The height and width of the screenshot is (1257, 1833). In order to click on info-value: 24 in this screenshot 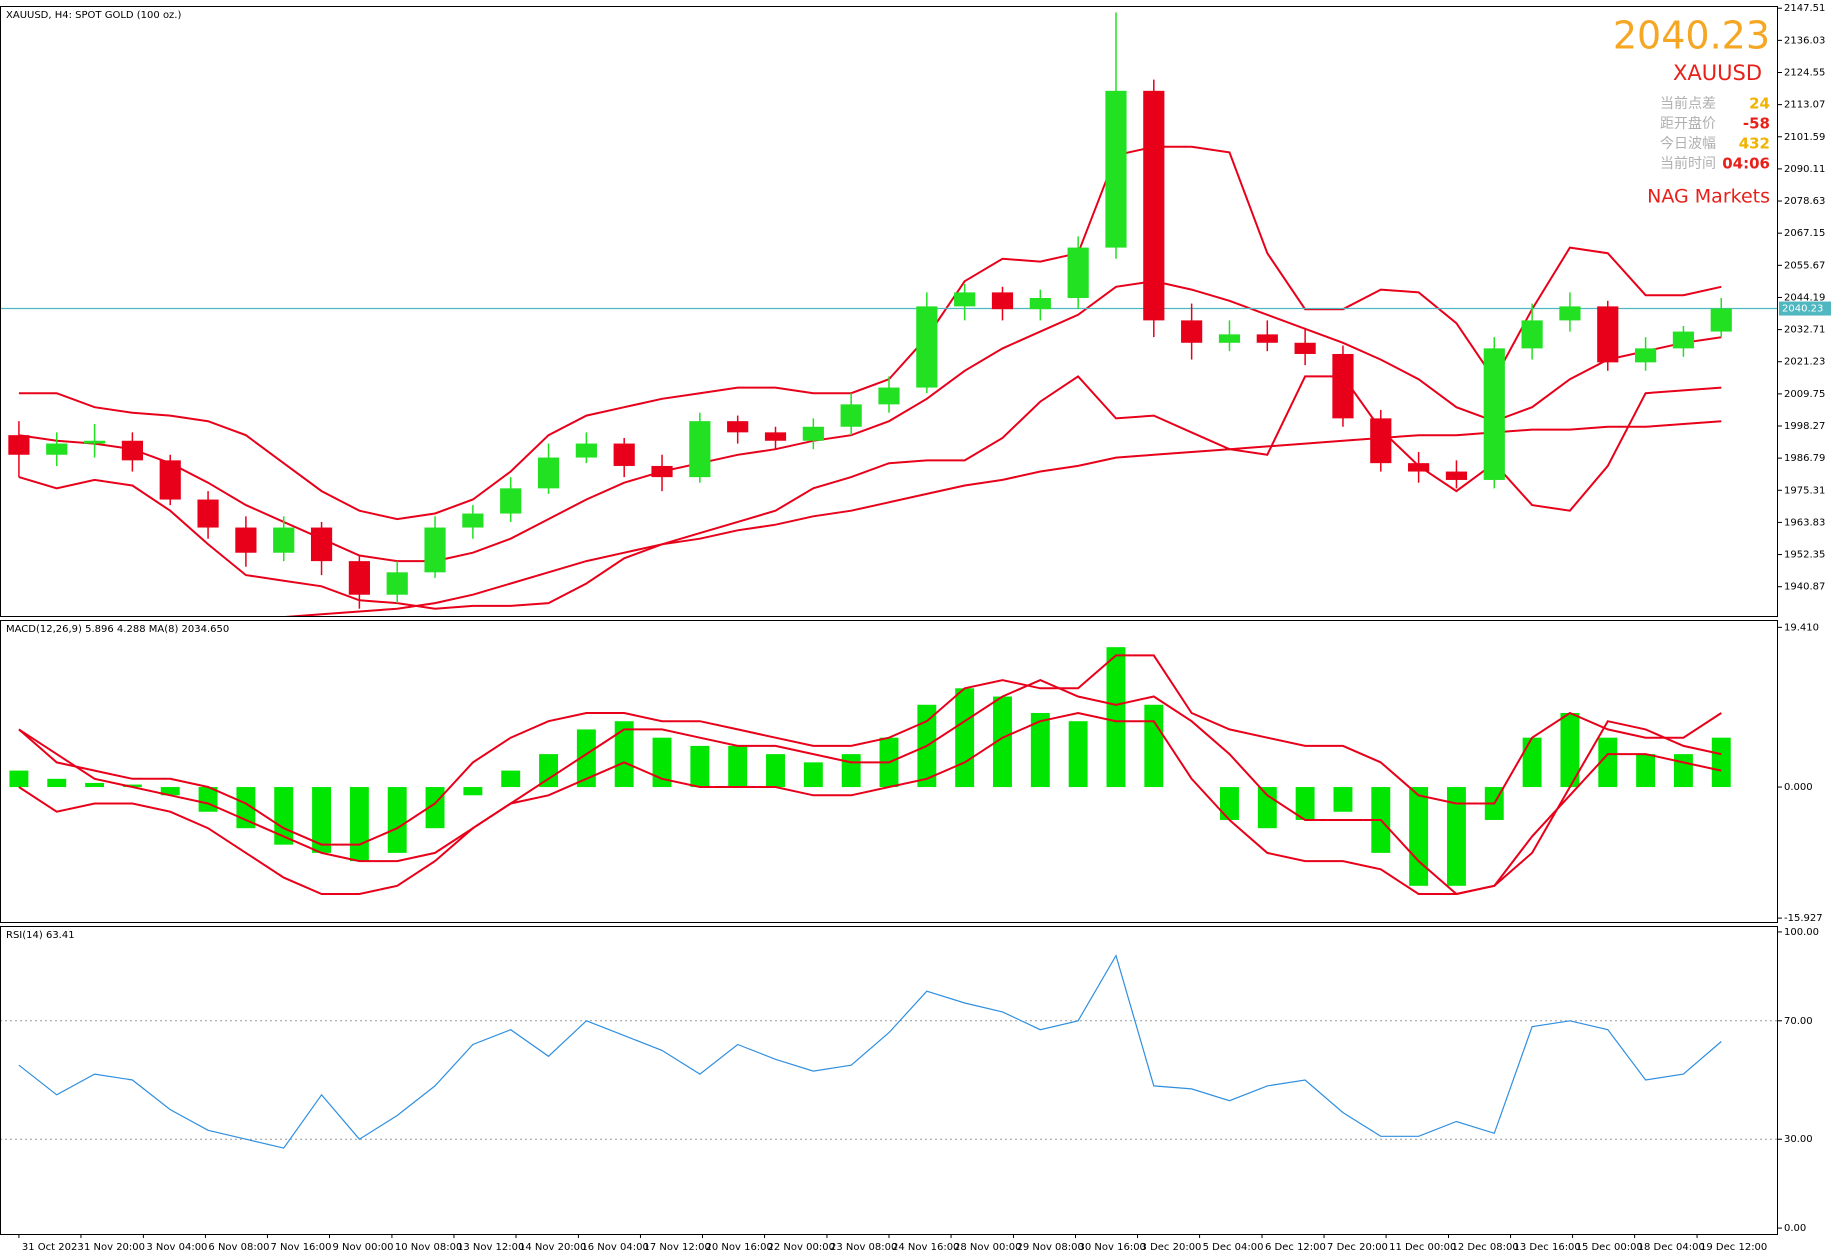, I will do `click(1759, 104)`.